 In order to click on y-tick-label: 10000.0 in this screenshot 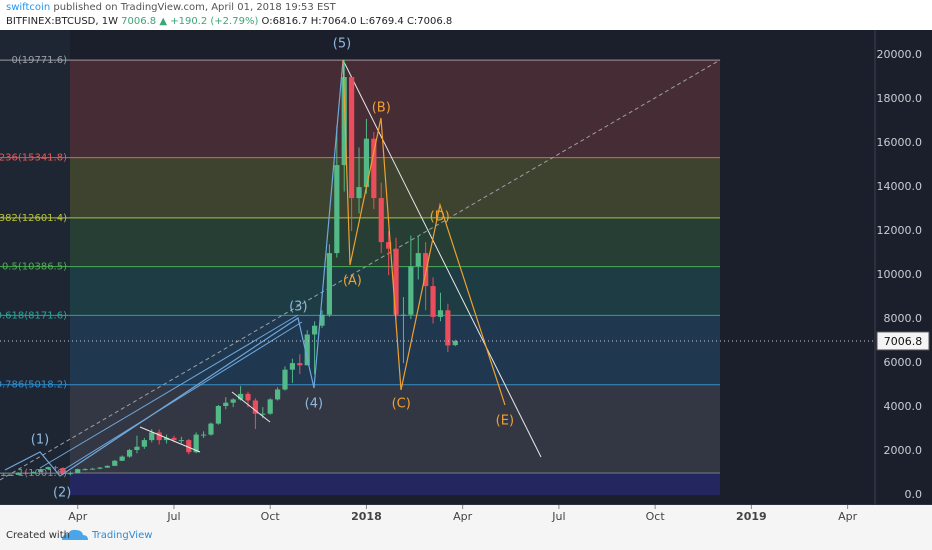, I will do `click(900, 274)`.